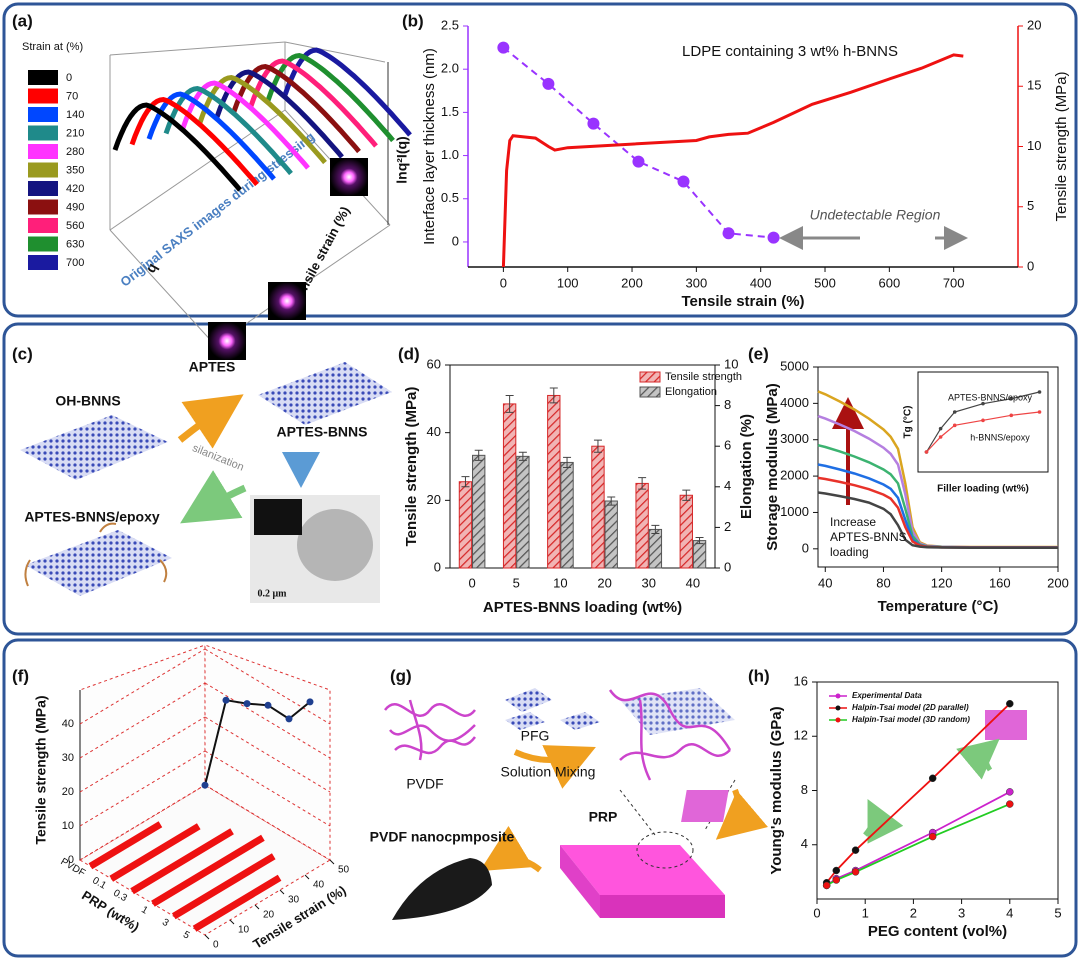 The width and height of the screenshot is (1080, 960). I want to click on scale-bar: 0.2 μm, so click(273, 593).